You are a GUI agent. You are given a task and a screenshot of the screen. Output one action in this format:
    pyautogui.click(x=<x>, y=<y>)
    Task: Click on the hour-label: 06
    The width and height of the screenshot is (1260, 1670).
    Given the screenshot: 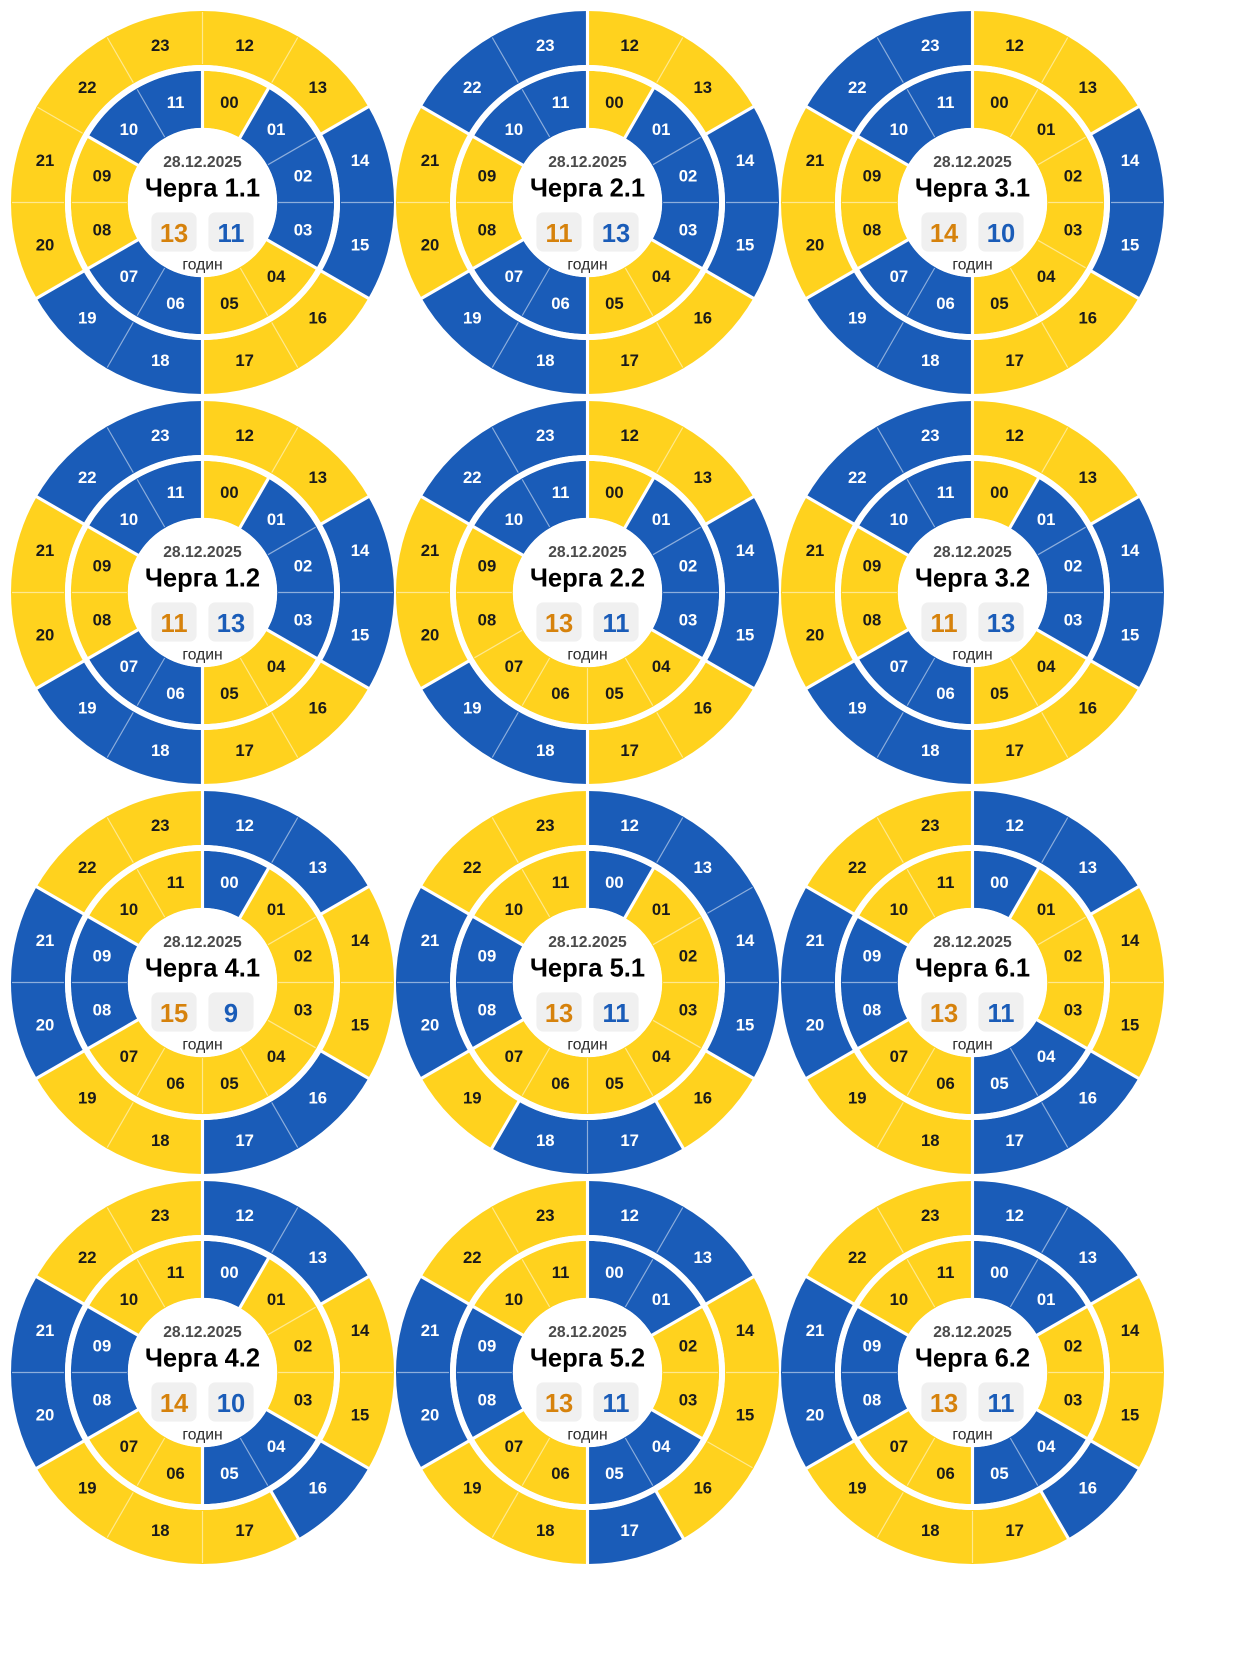 What is the action you would take?
    pyautogui.click(x=175, y=693)
    